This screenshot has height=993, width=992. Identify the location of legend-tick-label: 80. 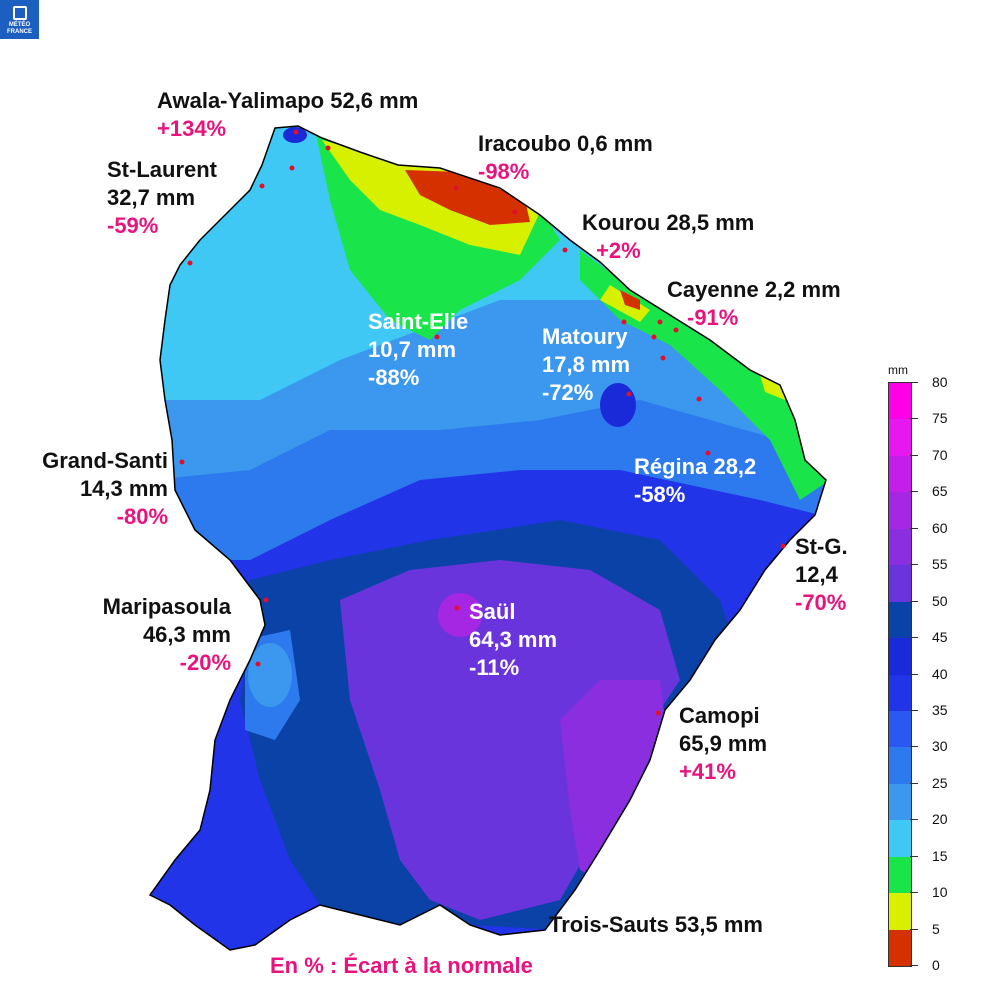
(940, 382).